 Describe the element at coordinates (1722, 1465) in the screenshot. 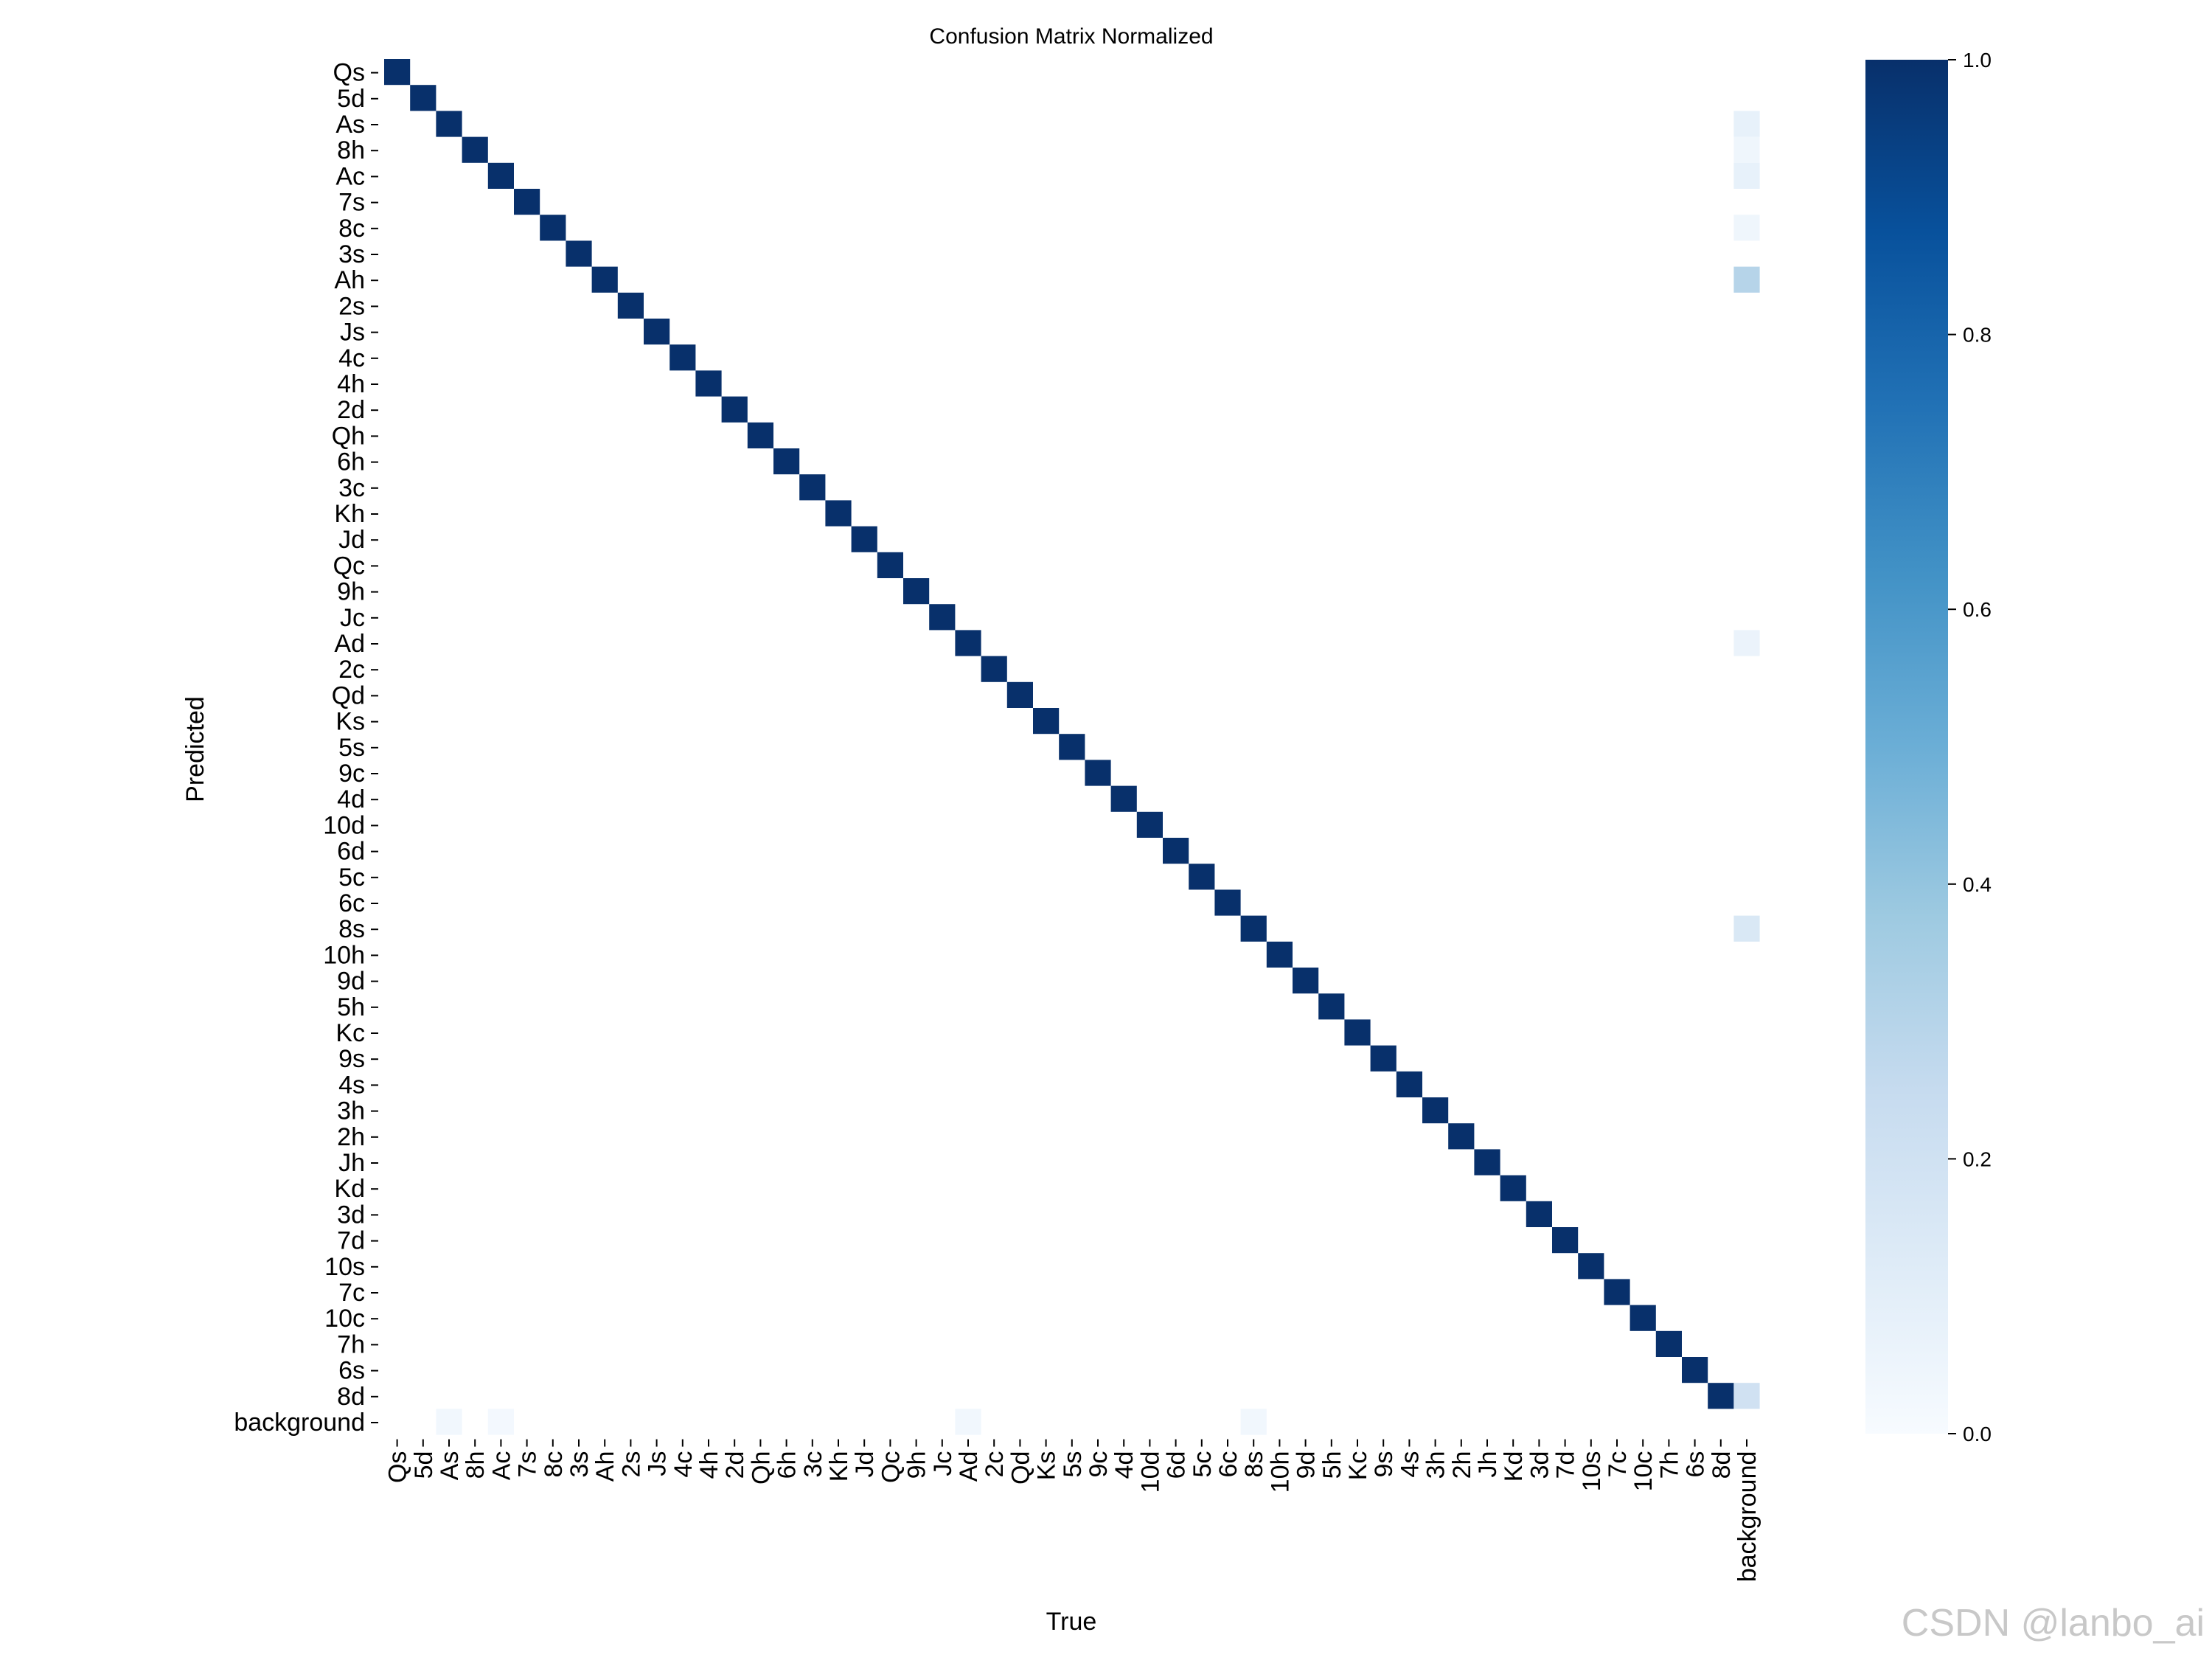

I see `x-tick-label: 8d` at that location.